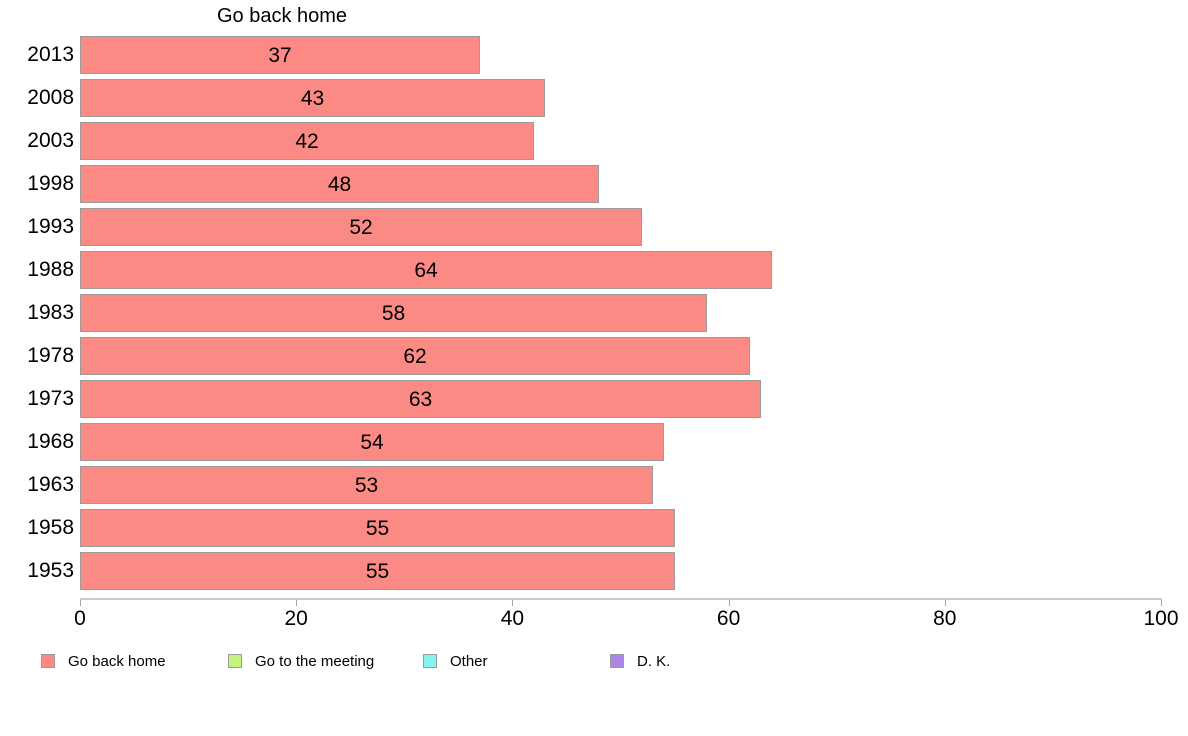  I want to click on bar-2003: 42, so click(307, 141).